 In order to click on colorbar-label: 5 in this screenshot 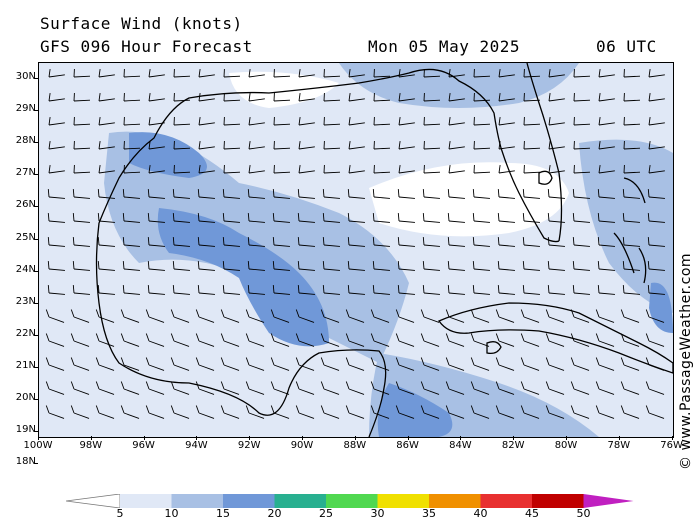, I will do `click(120, 513)`.